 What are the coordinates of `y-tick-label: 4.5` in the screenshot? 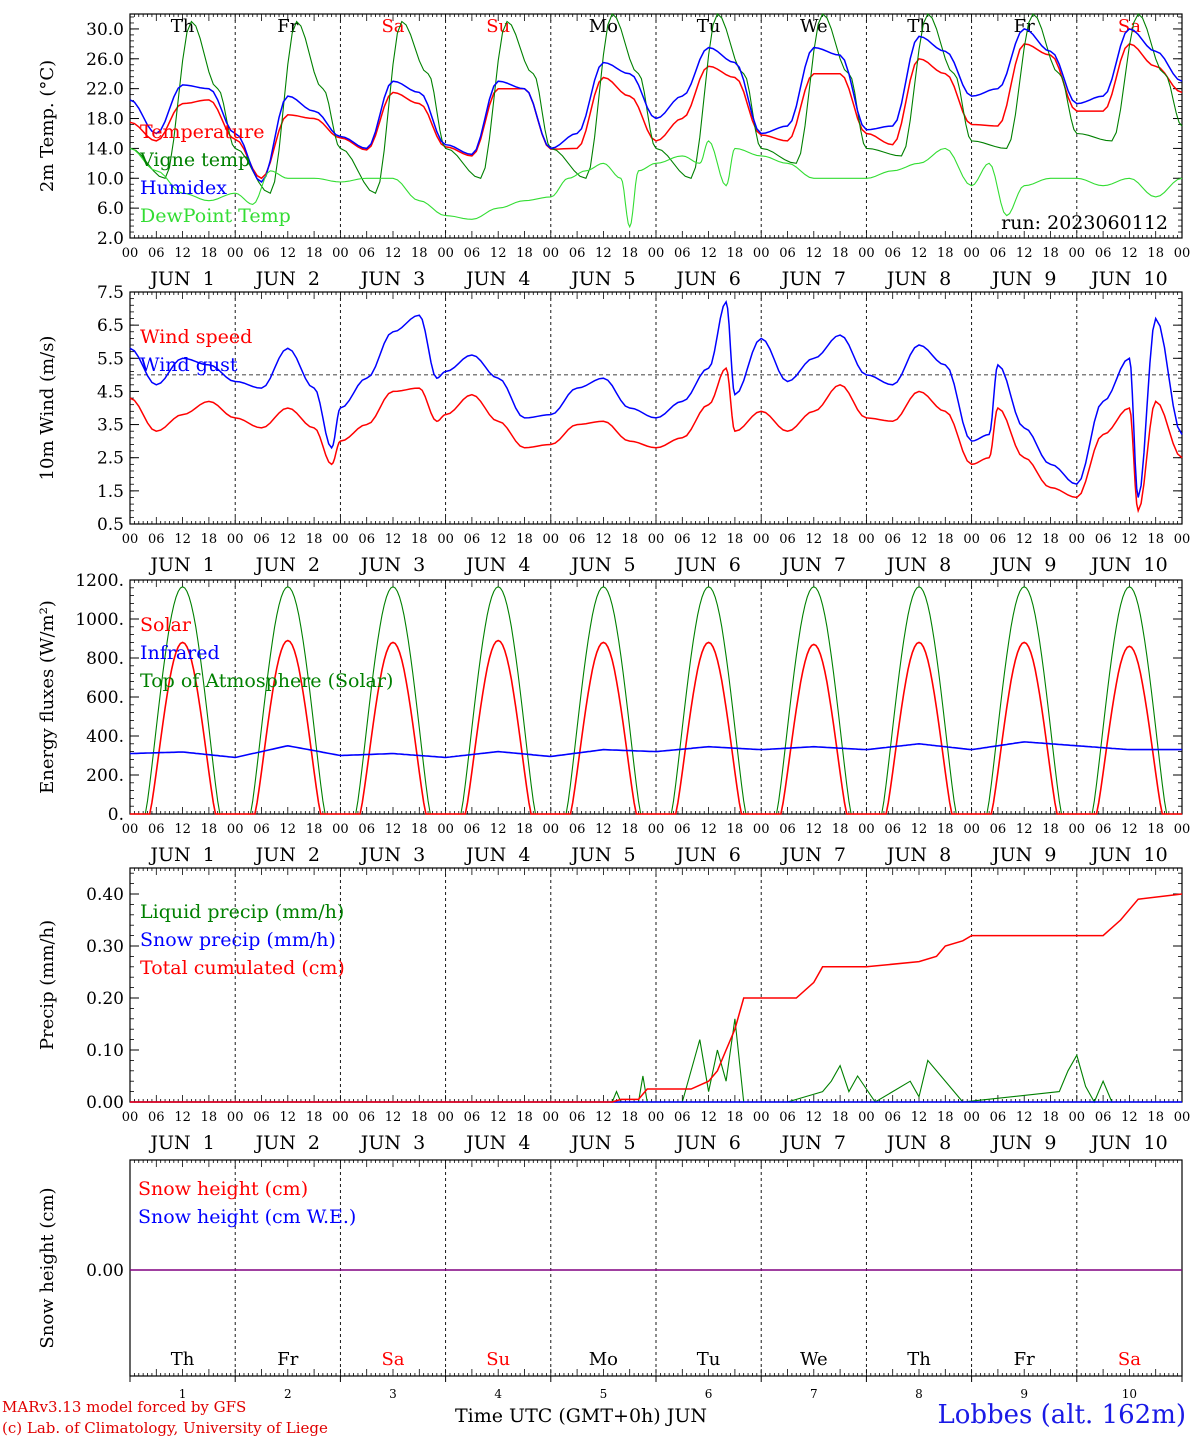 It's located at (110, 392).